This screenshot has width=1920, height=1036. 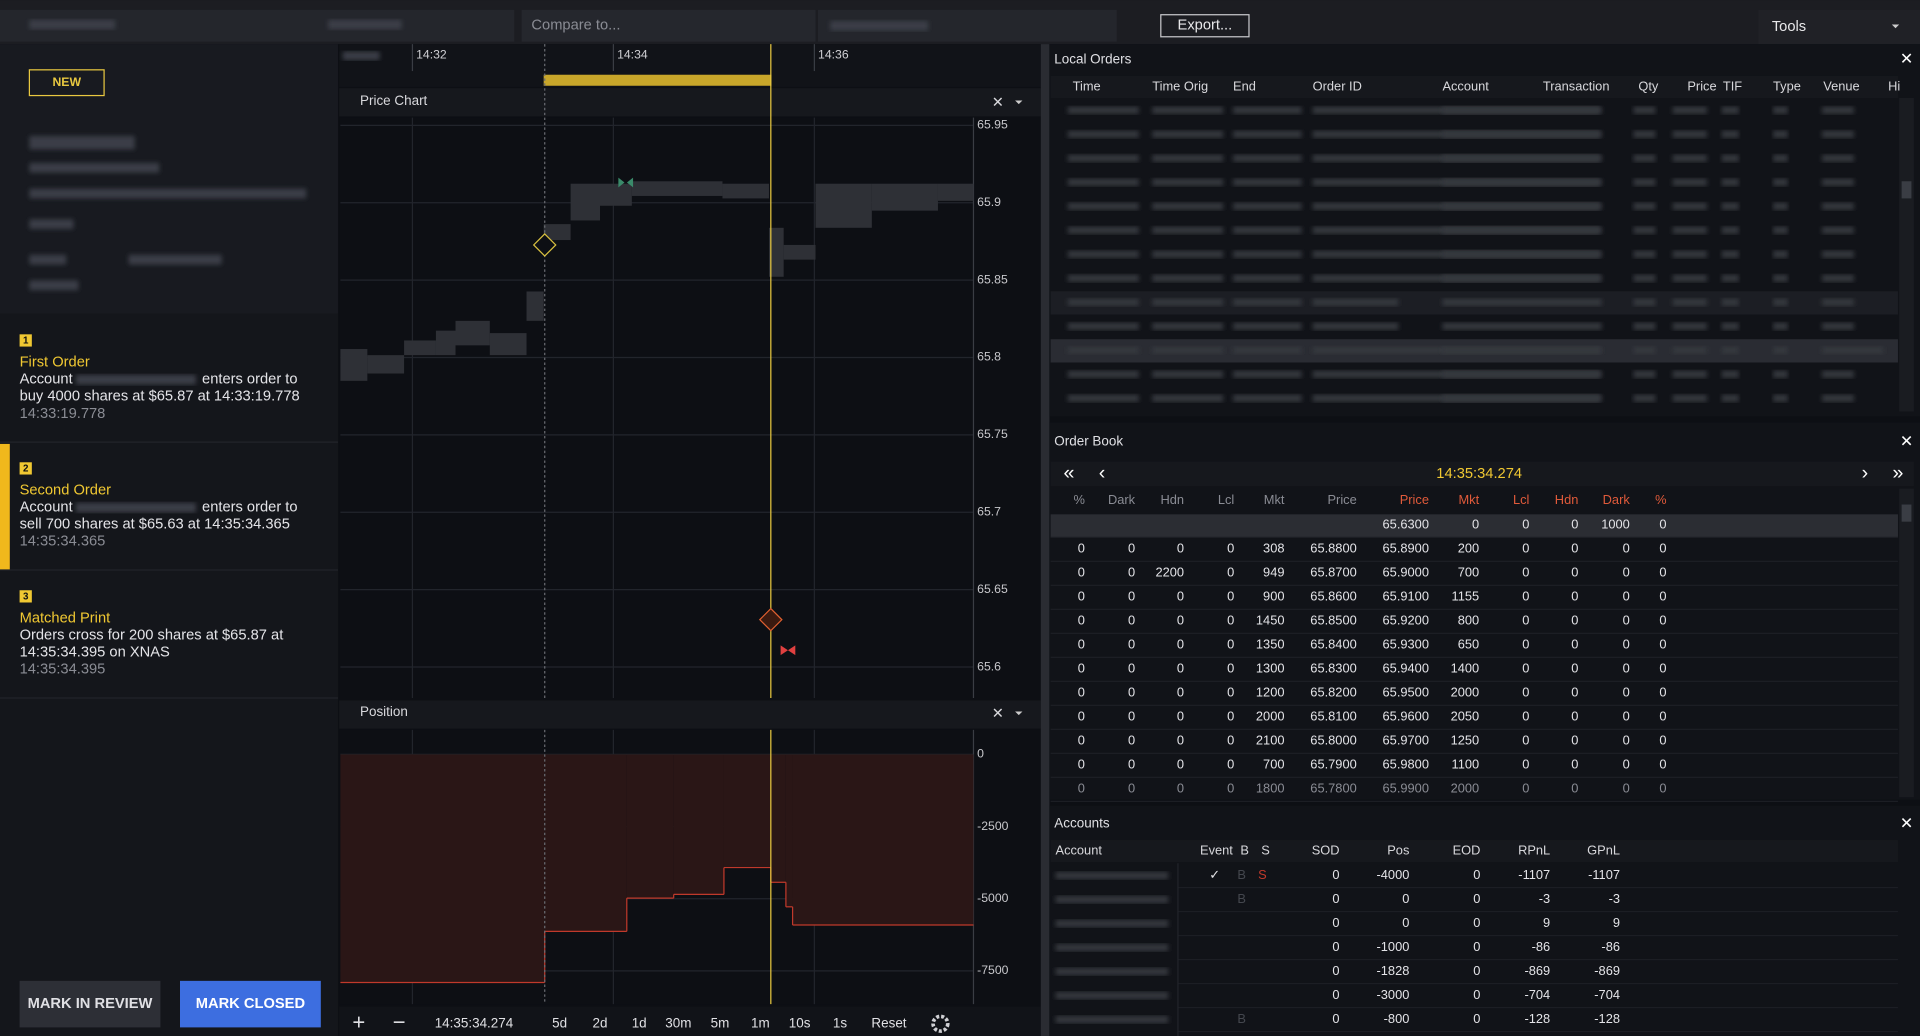 I want to click on account-cell: -1828, so click(x=1393, y=970).